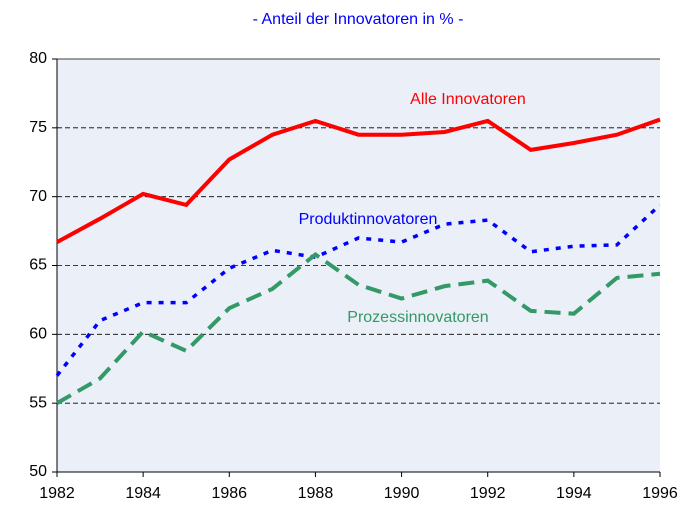 The image size is (686, 529). Describe the element at coordinates (358, 19) in the screenshot. I see `chart-title: - Anteil der Innovatoren in % -` at that location.